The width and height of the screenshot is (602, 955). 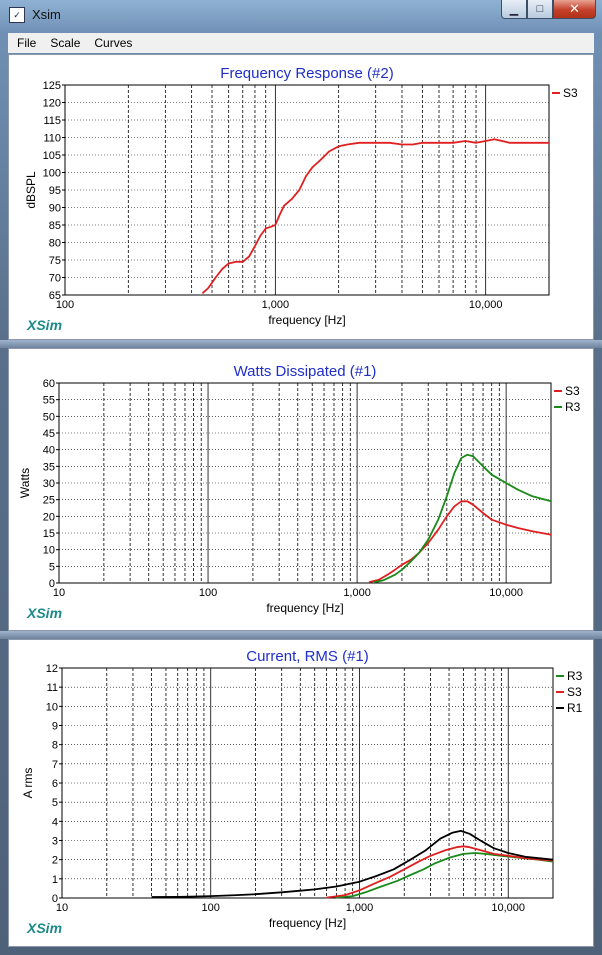 I want to click on y-tick-label: 100, so click(x=52, y=174).